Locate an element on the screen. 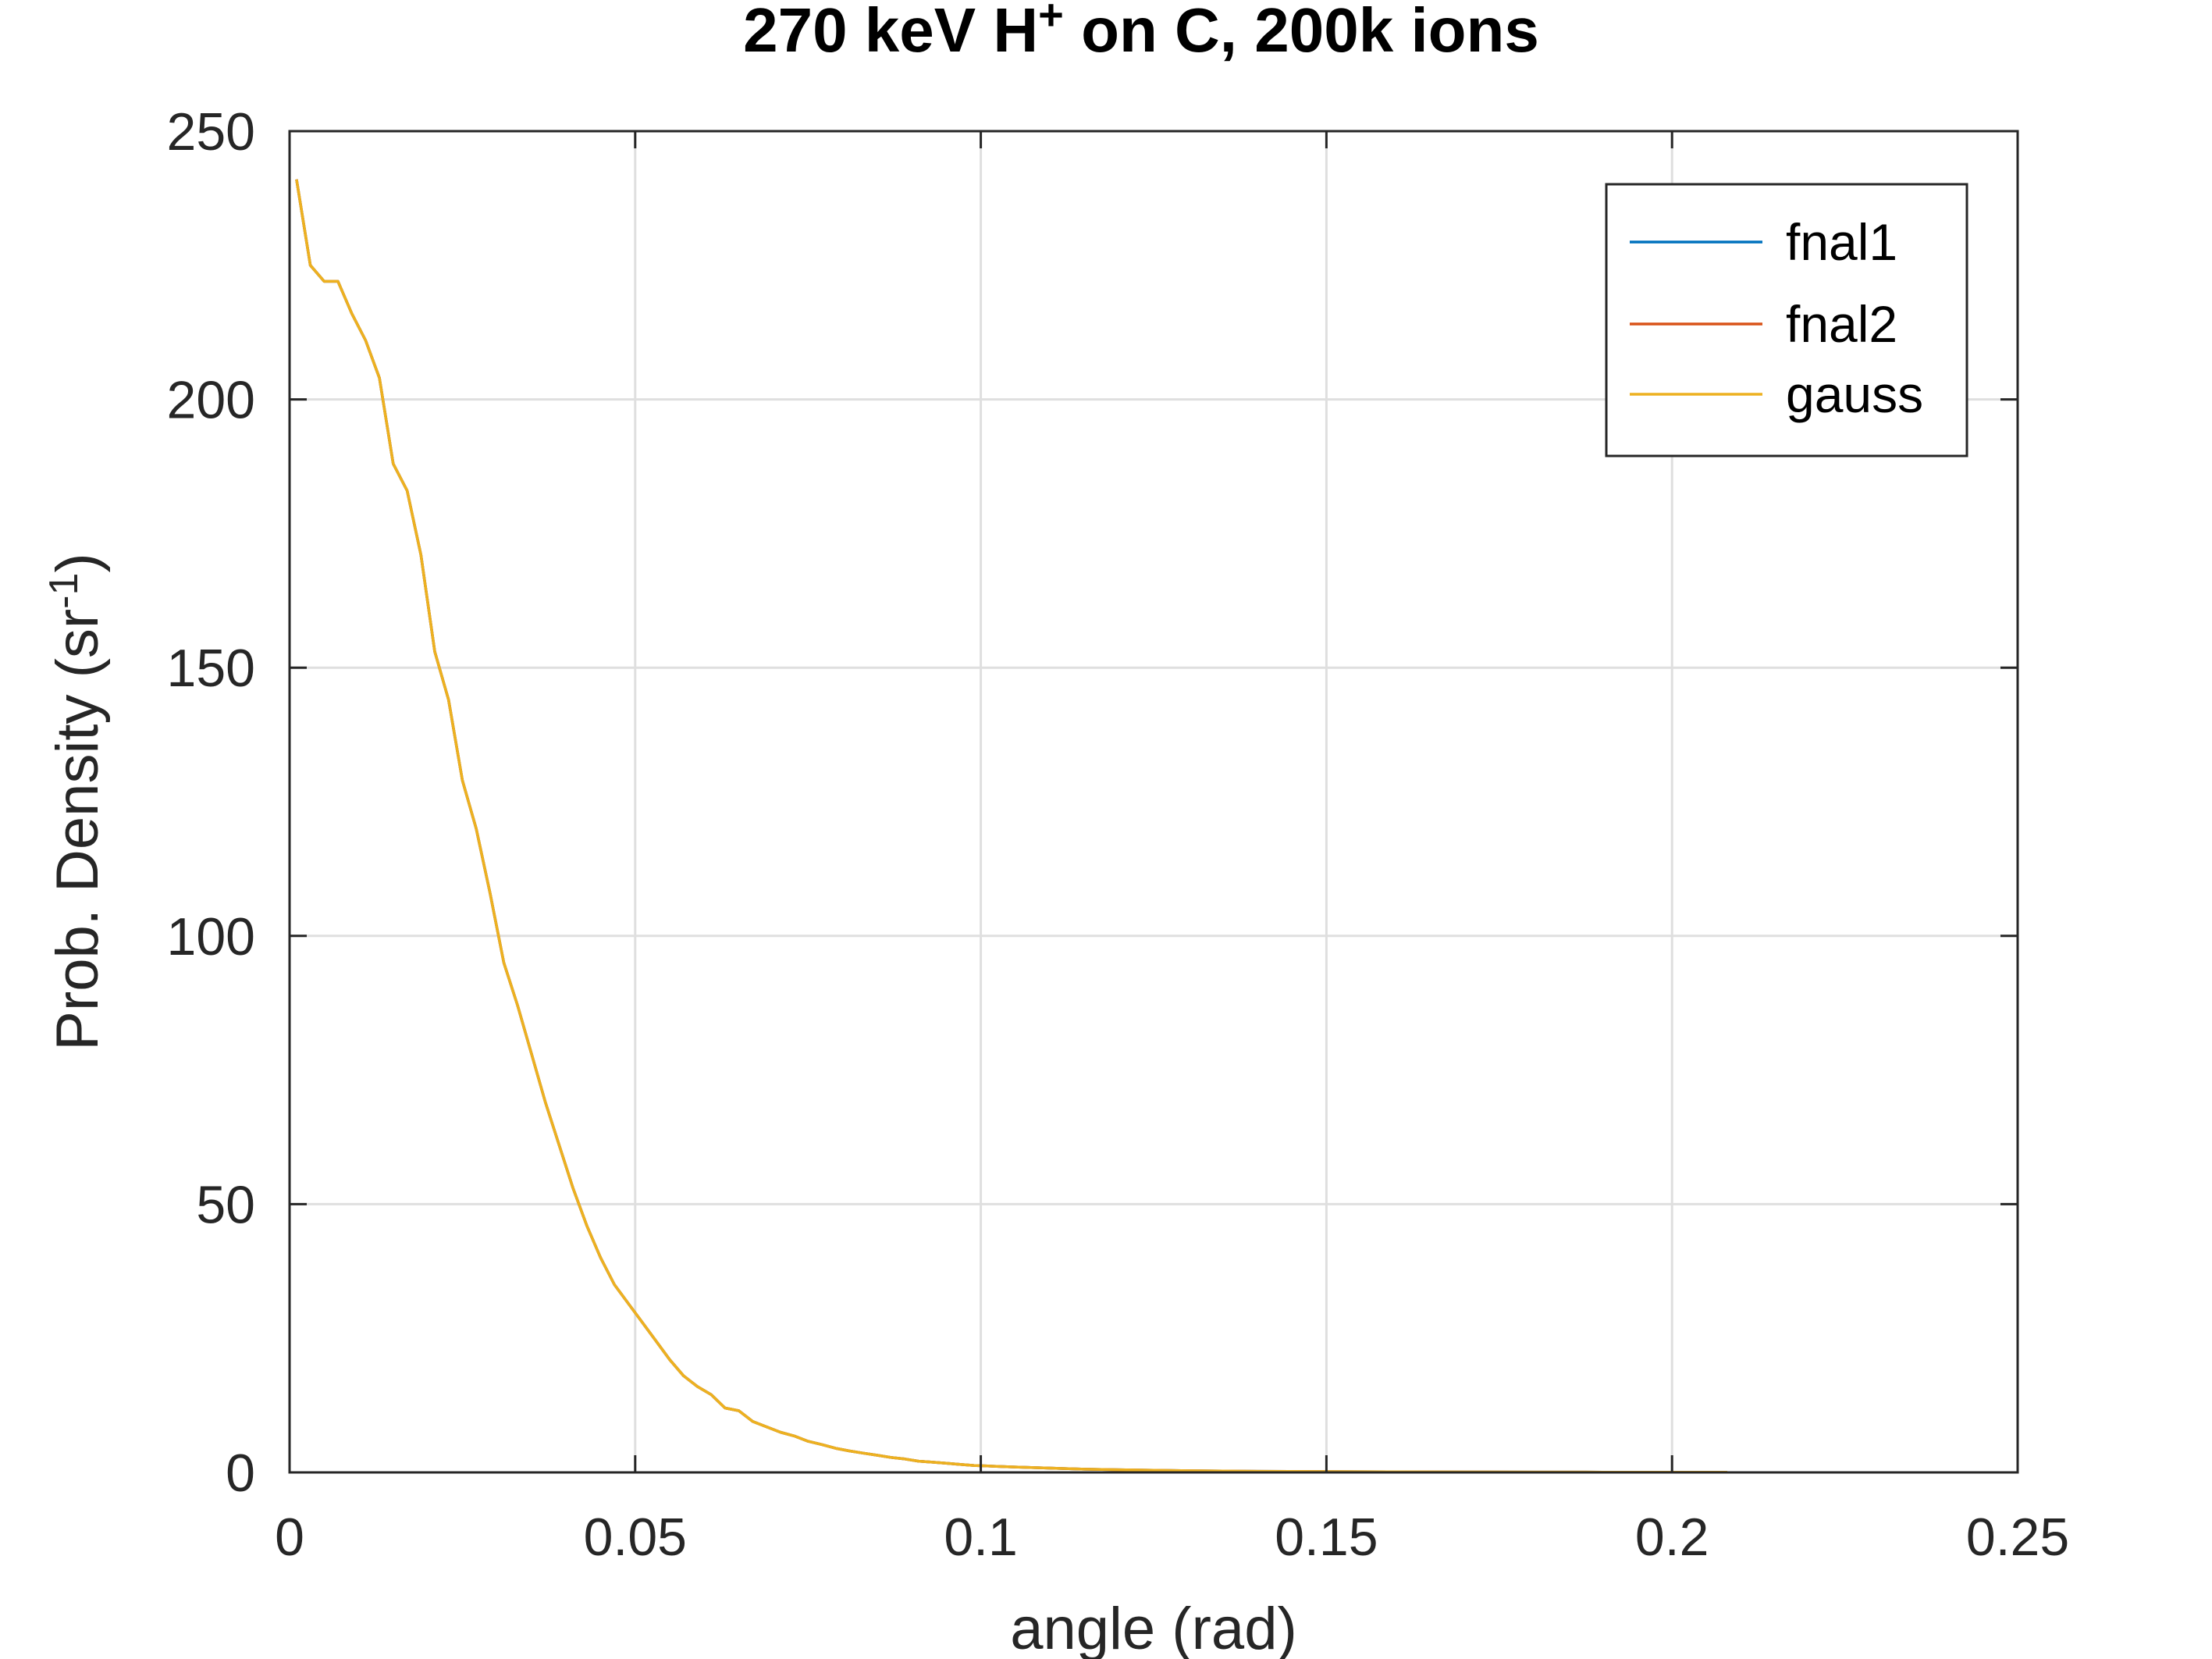 This screenshot has height=1659, width=2212. x-axis-label: angle (rad) is located at coordinates (1153, 1627).